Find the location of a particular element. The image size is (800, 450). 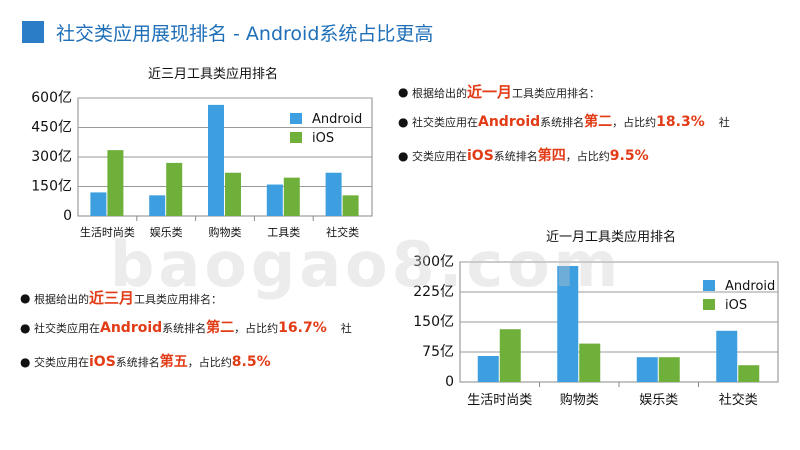

title-marker-square is located at coordinates (33, 32).